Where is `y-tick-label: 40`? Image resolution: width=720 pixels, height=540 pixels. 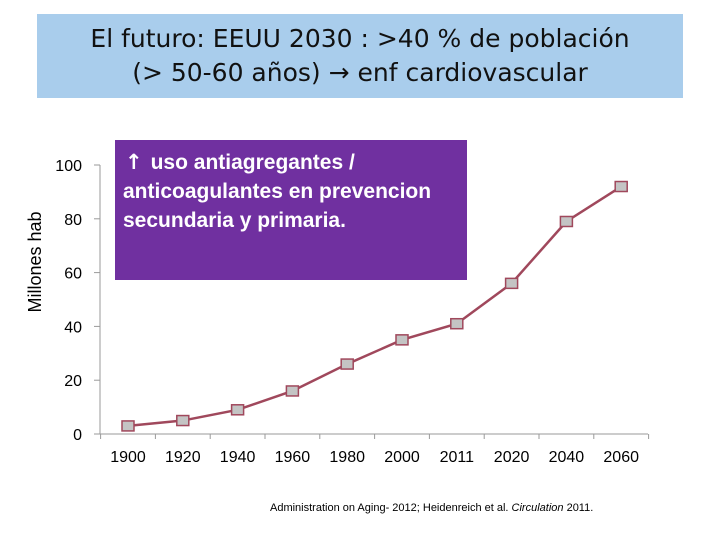
y-tick-label: 40 is located at coordinates (73, 327).